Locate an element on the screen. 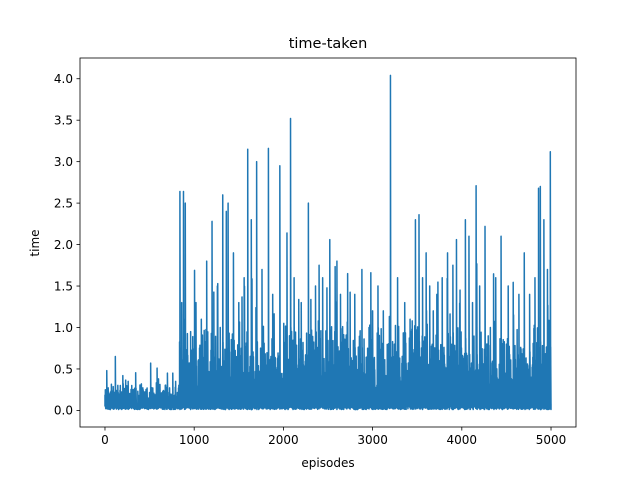 This screenshot has width=640, height=480. x-tick-label: 3000 is located at coordinates (372, 440).